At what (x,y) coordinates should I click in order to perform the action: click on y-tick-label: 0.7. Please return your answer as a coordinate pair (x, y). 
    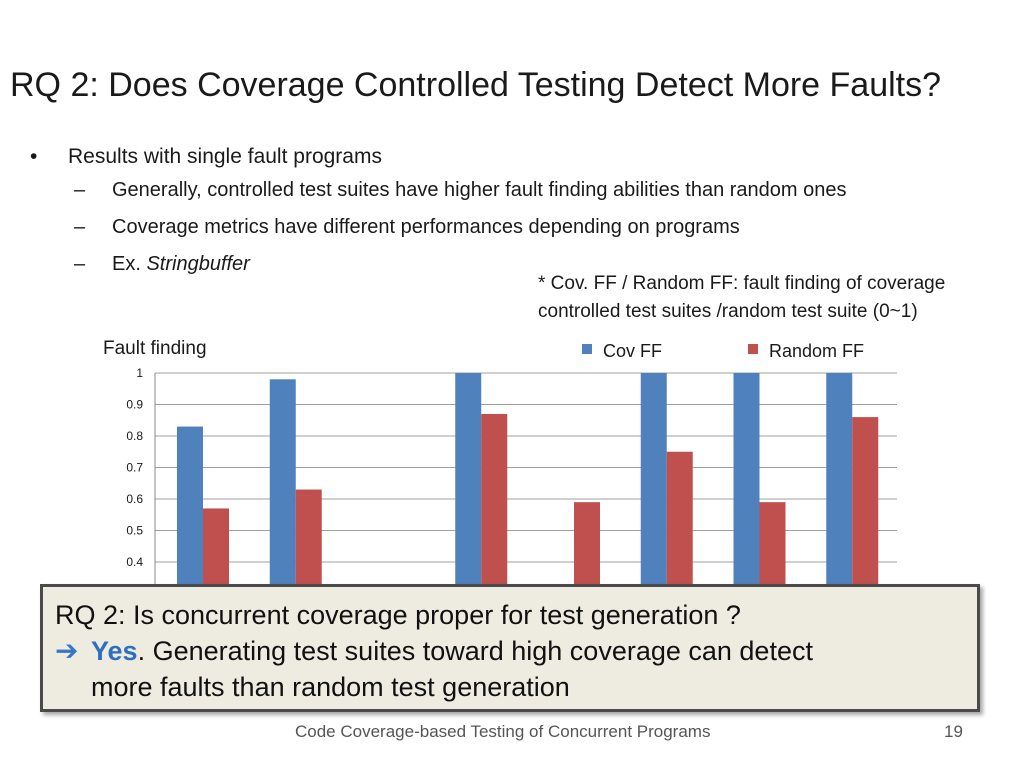
    Looking at the image, I should click on (134, 468).